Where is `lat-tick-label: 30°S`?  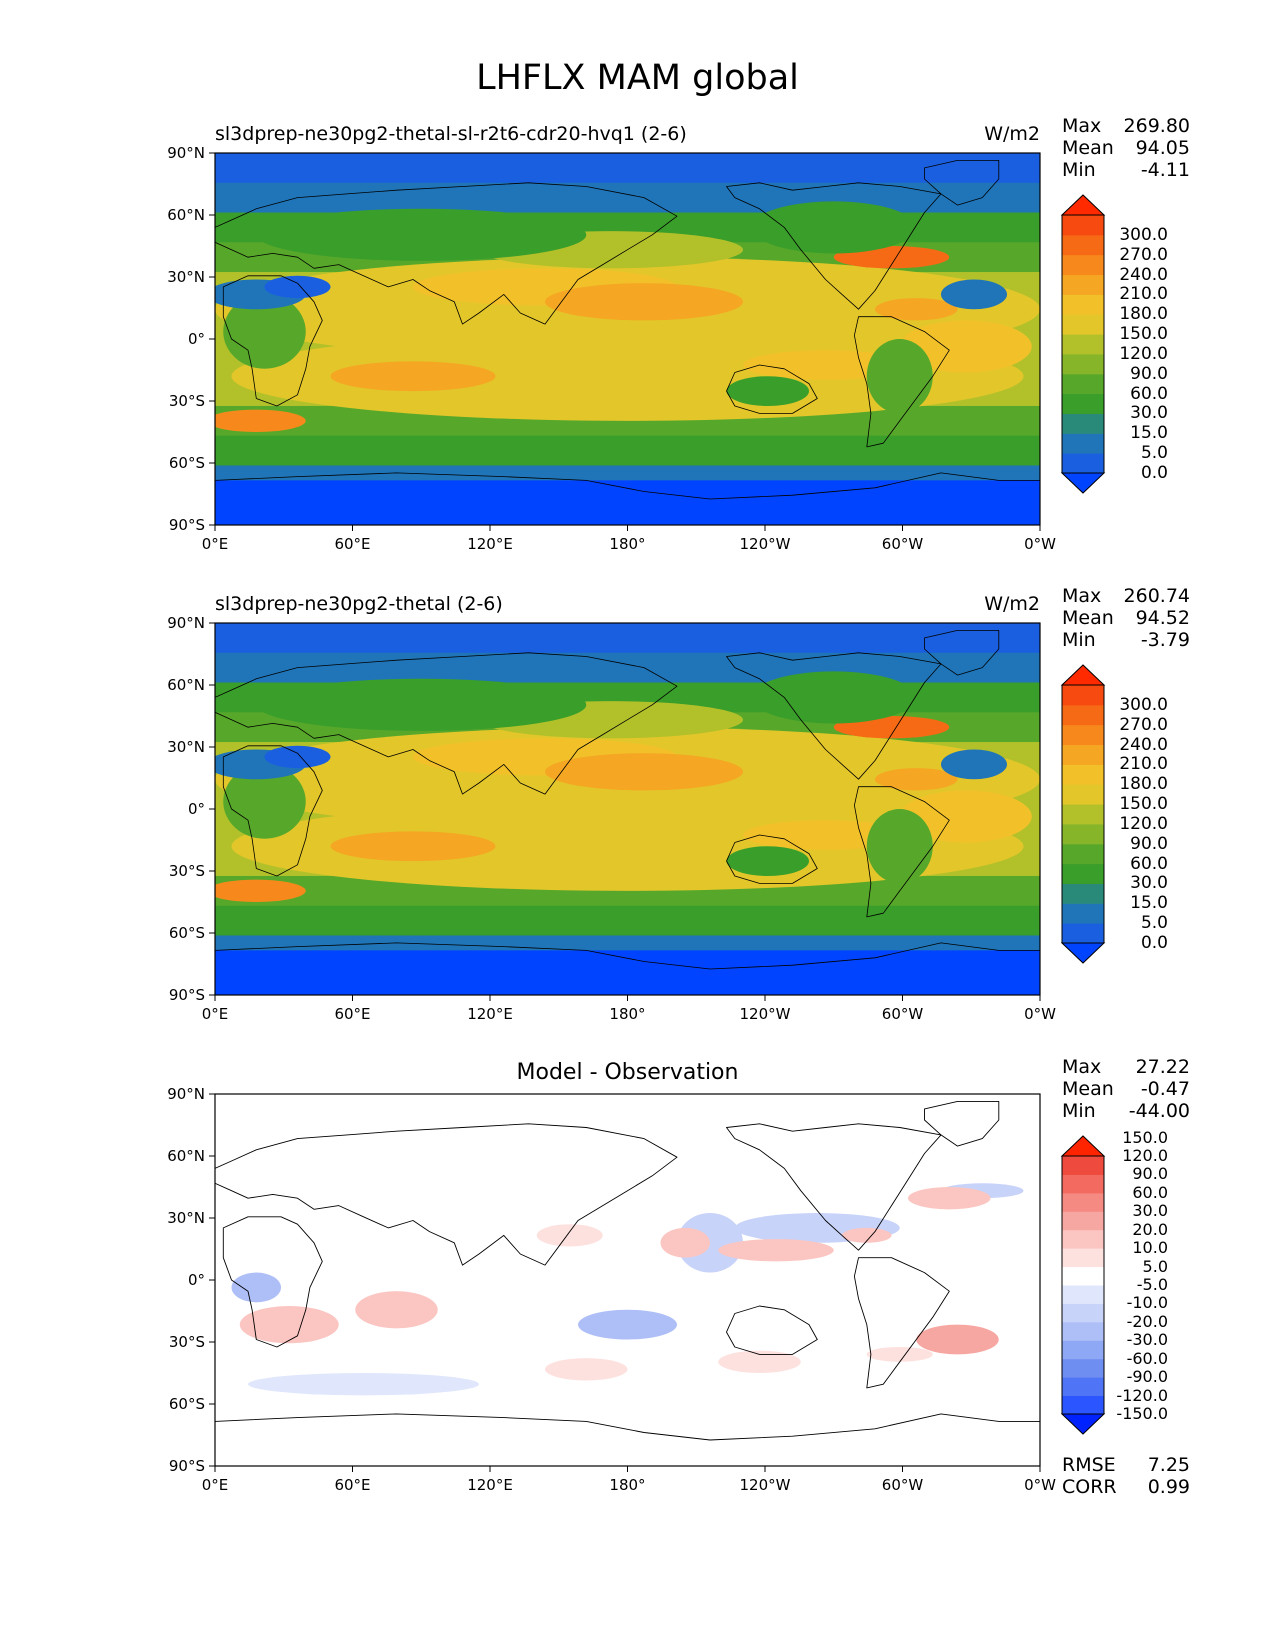 lat-tick-label: 30°S is located at coordinates (186, 401).